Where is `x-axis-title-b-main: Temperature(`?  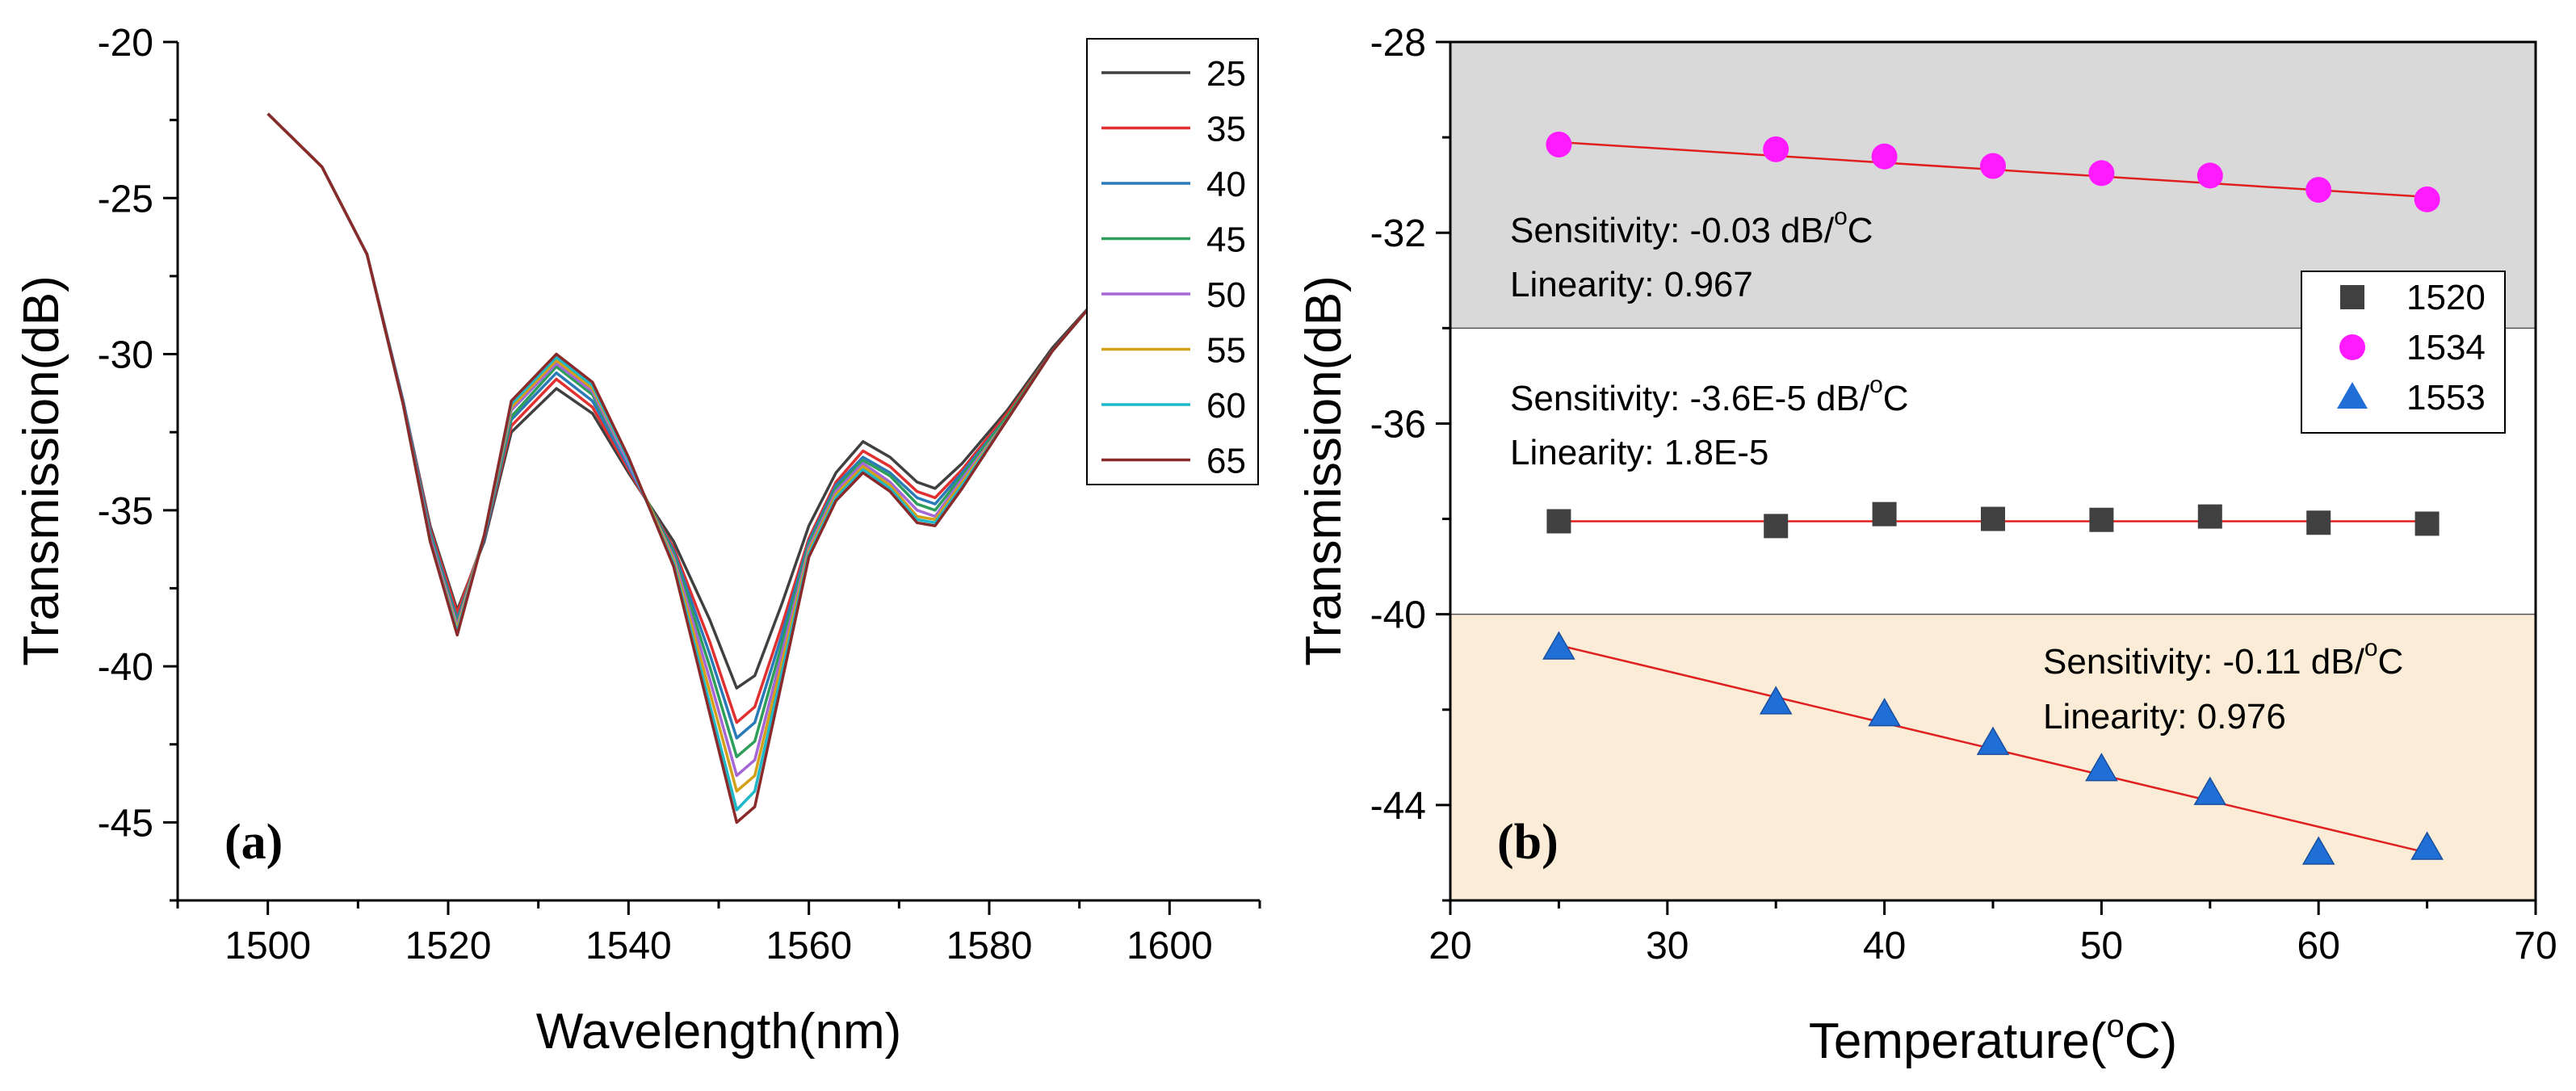 x-axis-title-b-main: Temperature( is located at coordinates (1958, 1041).